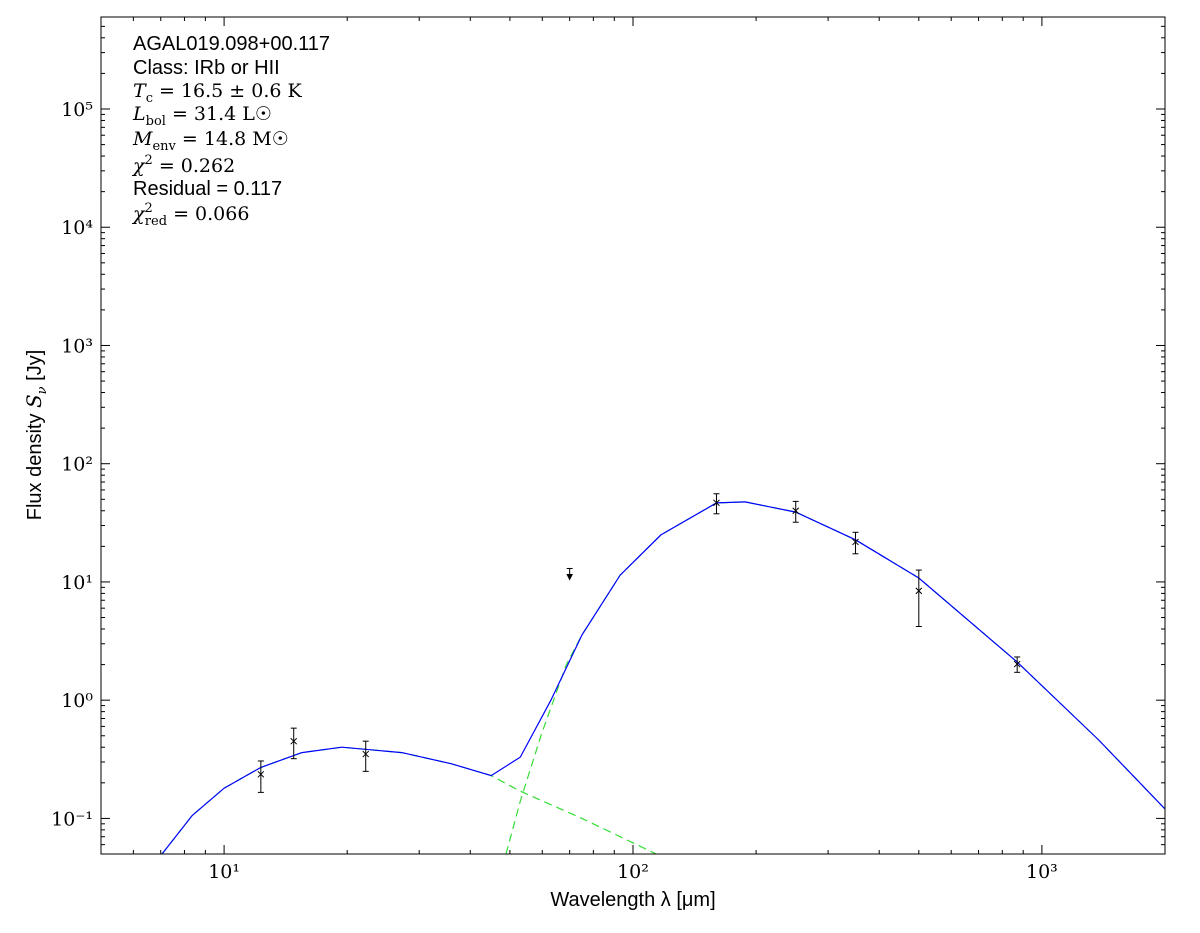 The width and height of the screenshot is (1200, 933). Describe the element at coordinates (77, 583) in the screenshot. I see `y-tick-label: 10¹` at that location.